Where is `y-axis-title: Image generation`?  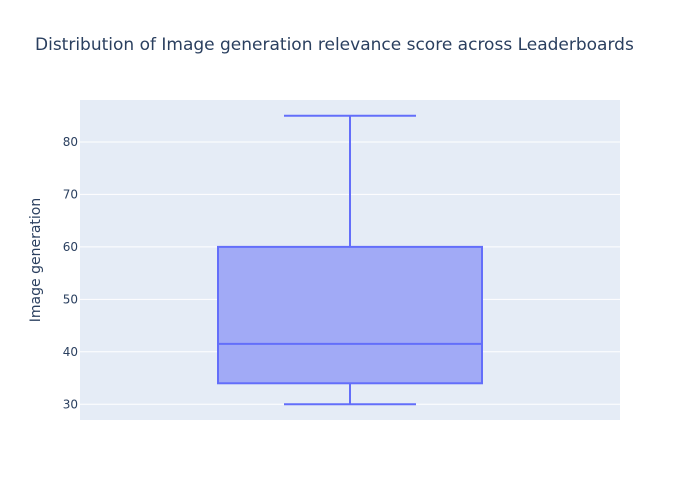 y-axis-title: Image generation is located at coordinates (36, 260).